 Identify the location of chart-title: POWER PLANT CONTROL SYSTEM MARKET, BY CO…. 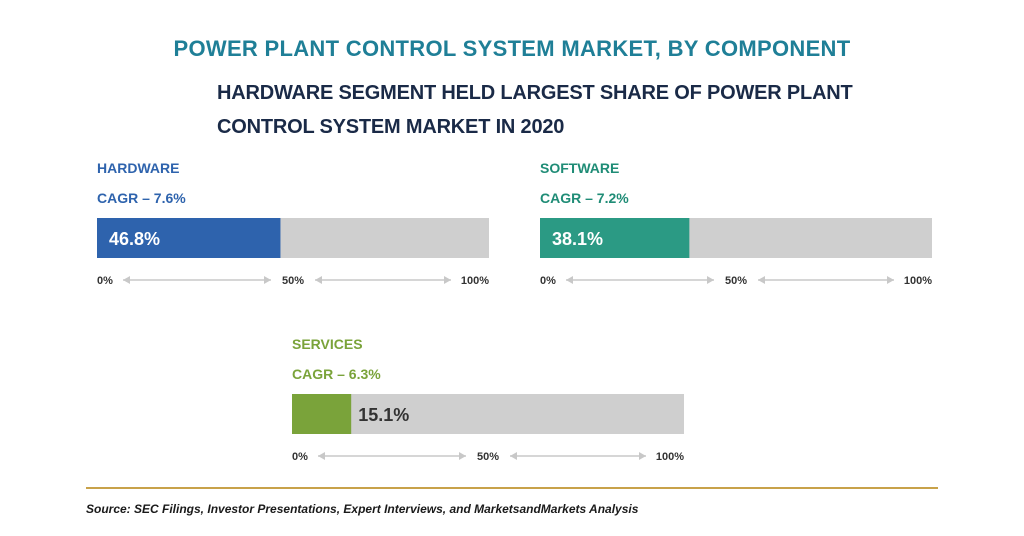
(512, 48).